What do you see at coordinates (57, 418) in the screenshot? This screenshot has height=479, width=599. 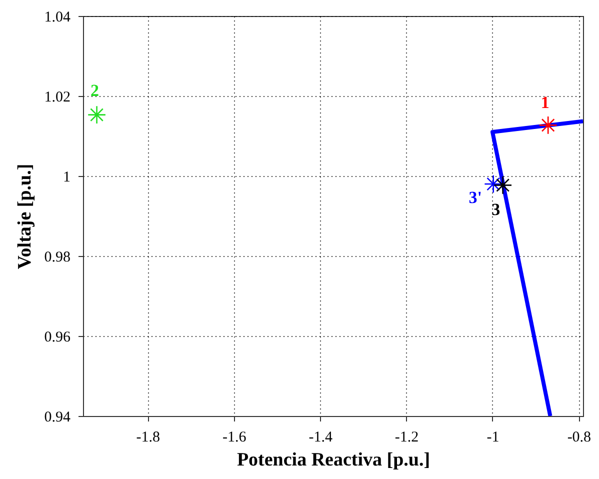 I see `y-tick-label: 0.94` at bounding box center [57, 418].